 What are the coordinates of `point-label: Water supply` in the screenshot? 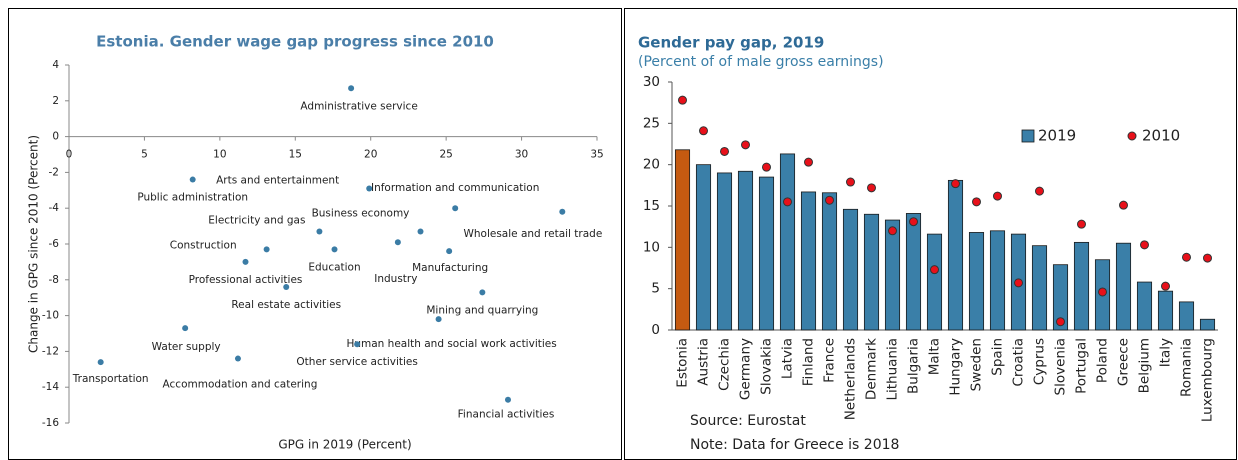 It's located at (186, 347).